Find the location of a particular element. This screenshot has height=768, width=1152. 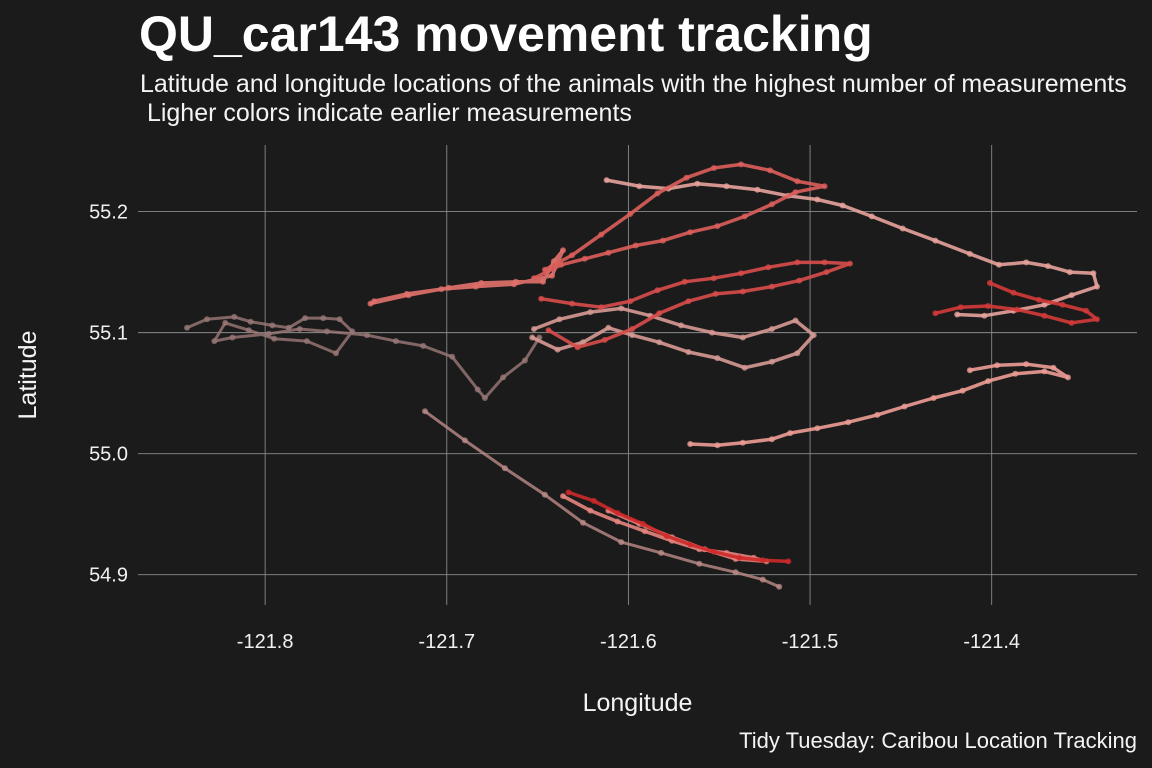

x-tick-label: -121.4 is located at coordinates (991, 642).